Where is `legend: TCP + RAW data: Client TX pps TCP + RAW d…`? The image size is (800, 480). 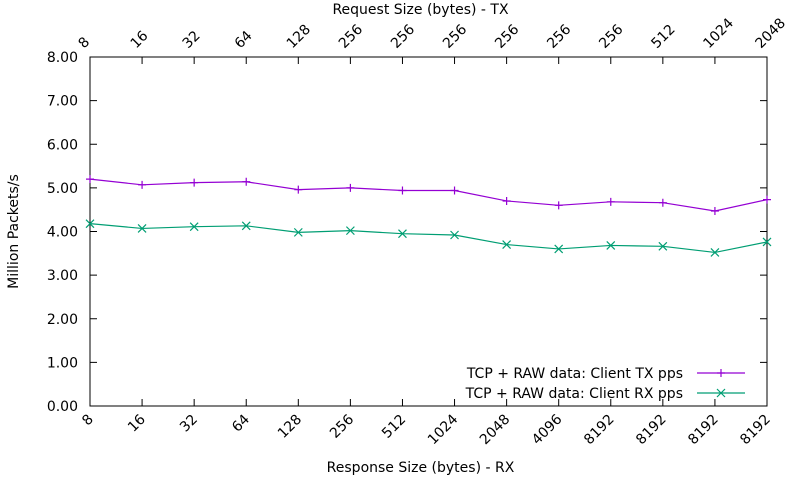
legend: TCP + RAW data: Client TX pps TCP + RAW d… is located at coordinates (605, 384).